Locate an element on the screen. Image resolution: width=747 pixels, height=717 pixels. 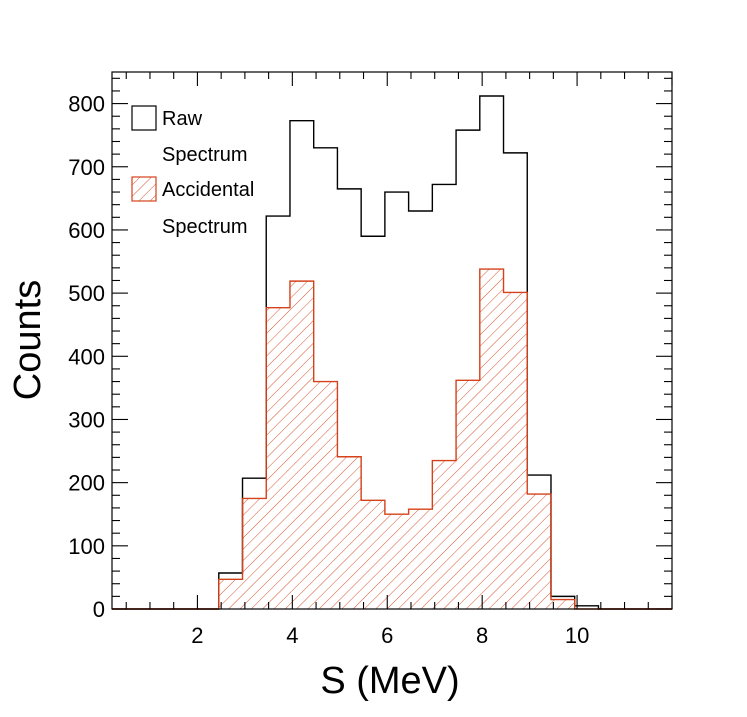
y-tick-label: 400 is located at coordinates (86, 356).